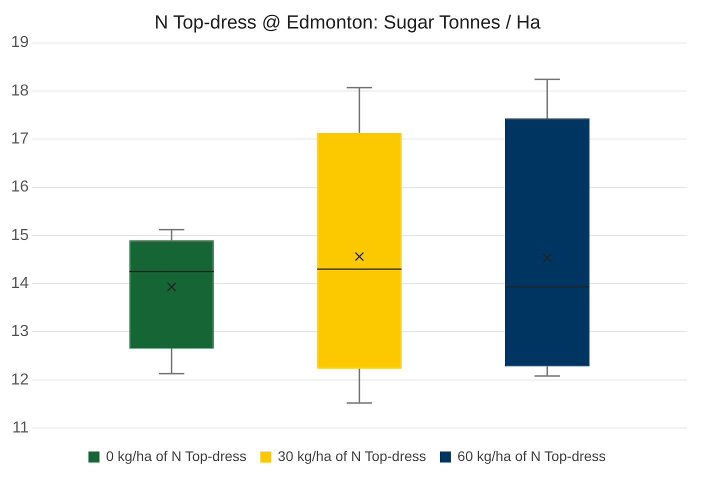 The image size is (707, 482). I want to click on y-tick-label: 15, so click(20, 235).